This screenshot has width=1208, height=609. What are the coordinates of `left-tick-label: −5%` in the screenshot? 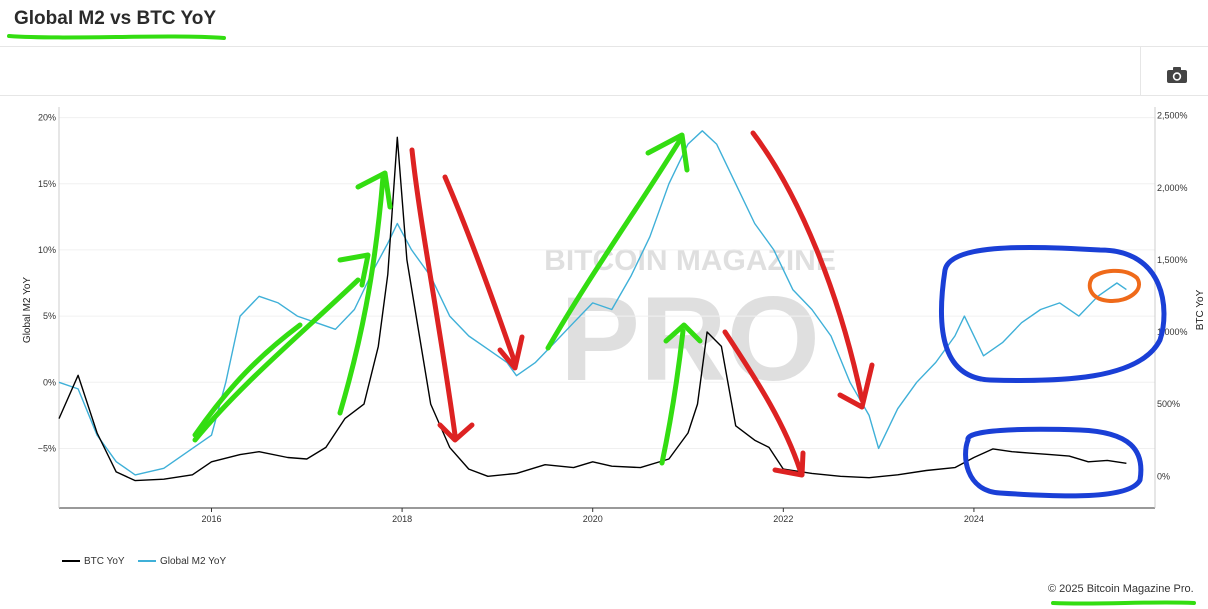 It's located at (47, 448).